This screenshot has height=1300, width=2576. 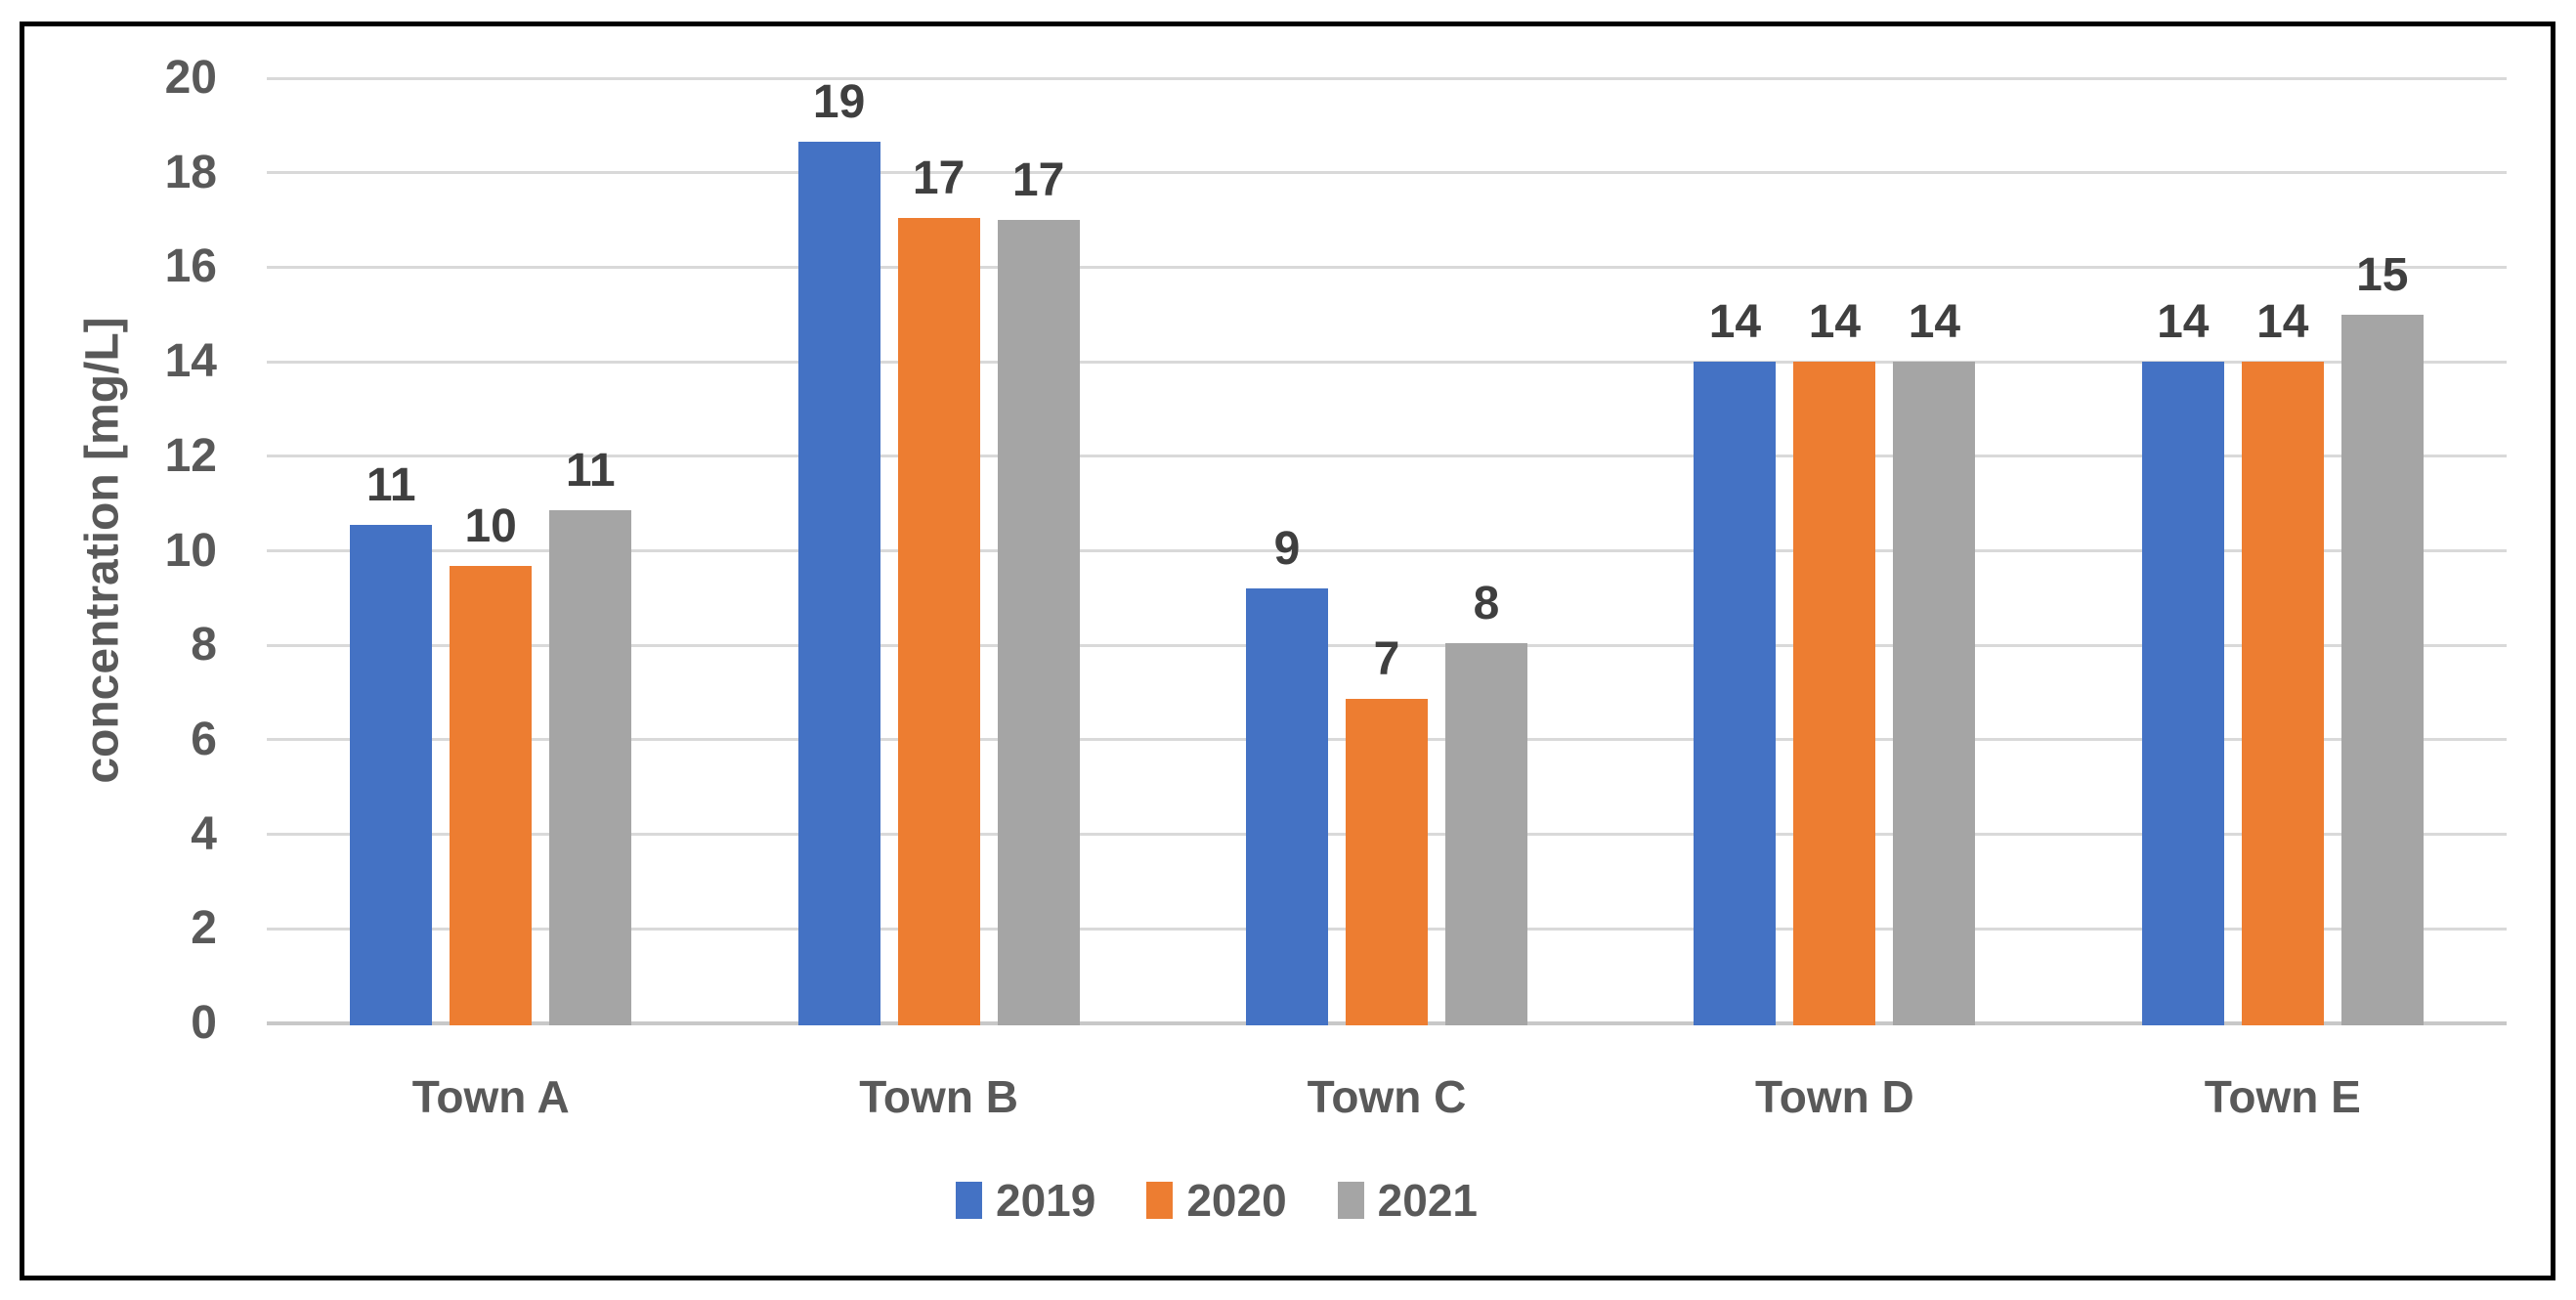 I want to click on legend-swatch-2019, so click(x=969, y=1200).